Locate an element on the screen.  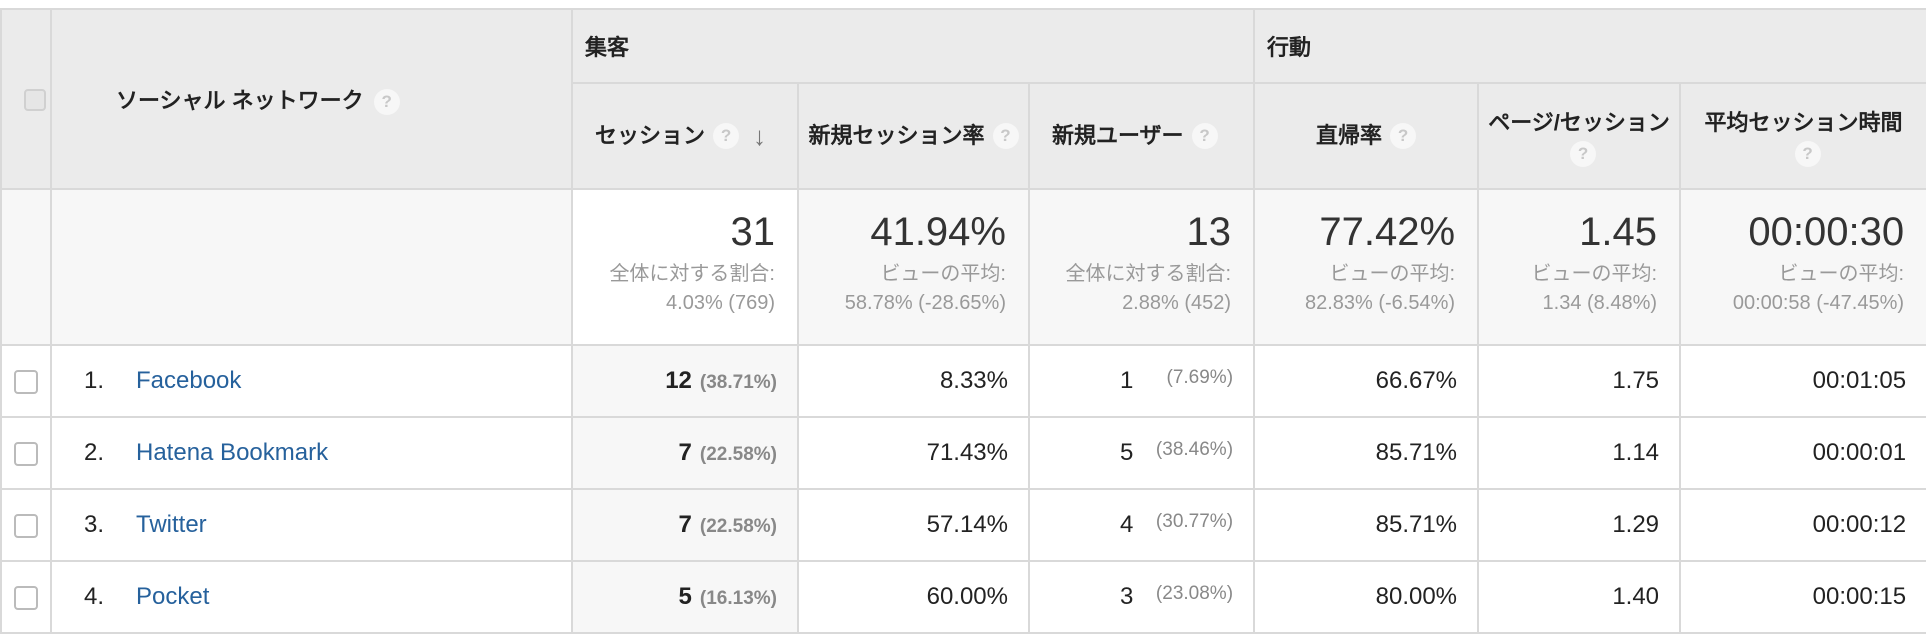
column-header-label: セッション is located at coordinates (650, 135).